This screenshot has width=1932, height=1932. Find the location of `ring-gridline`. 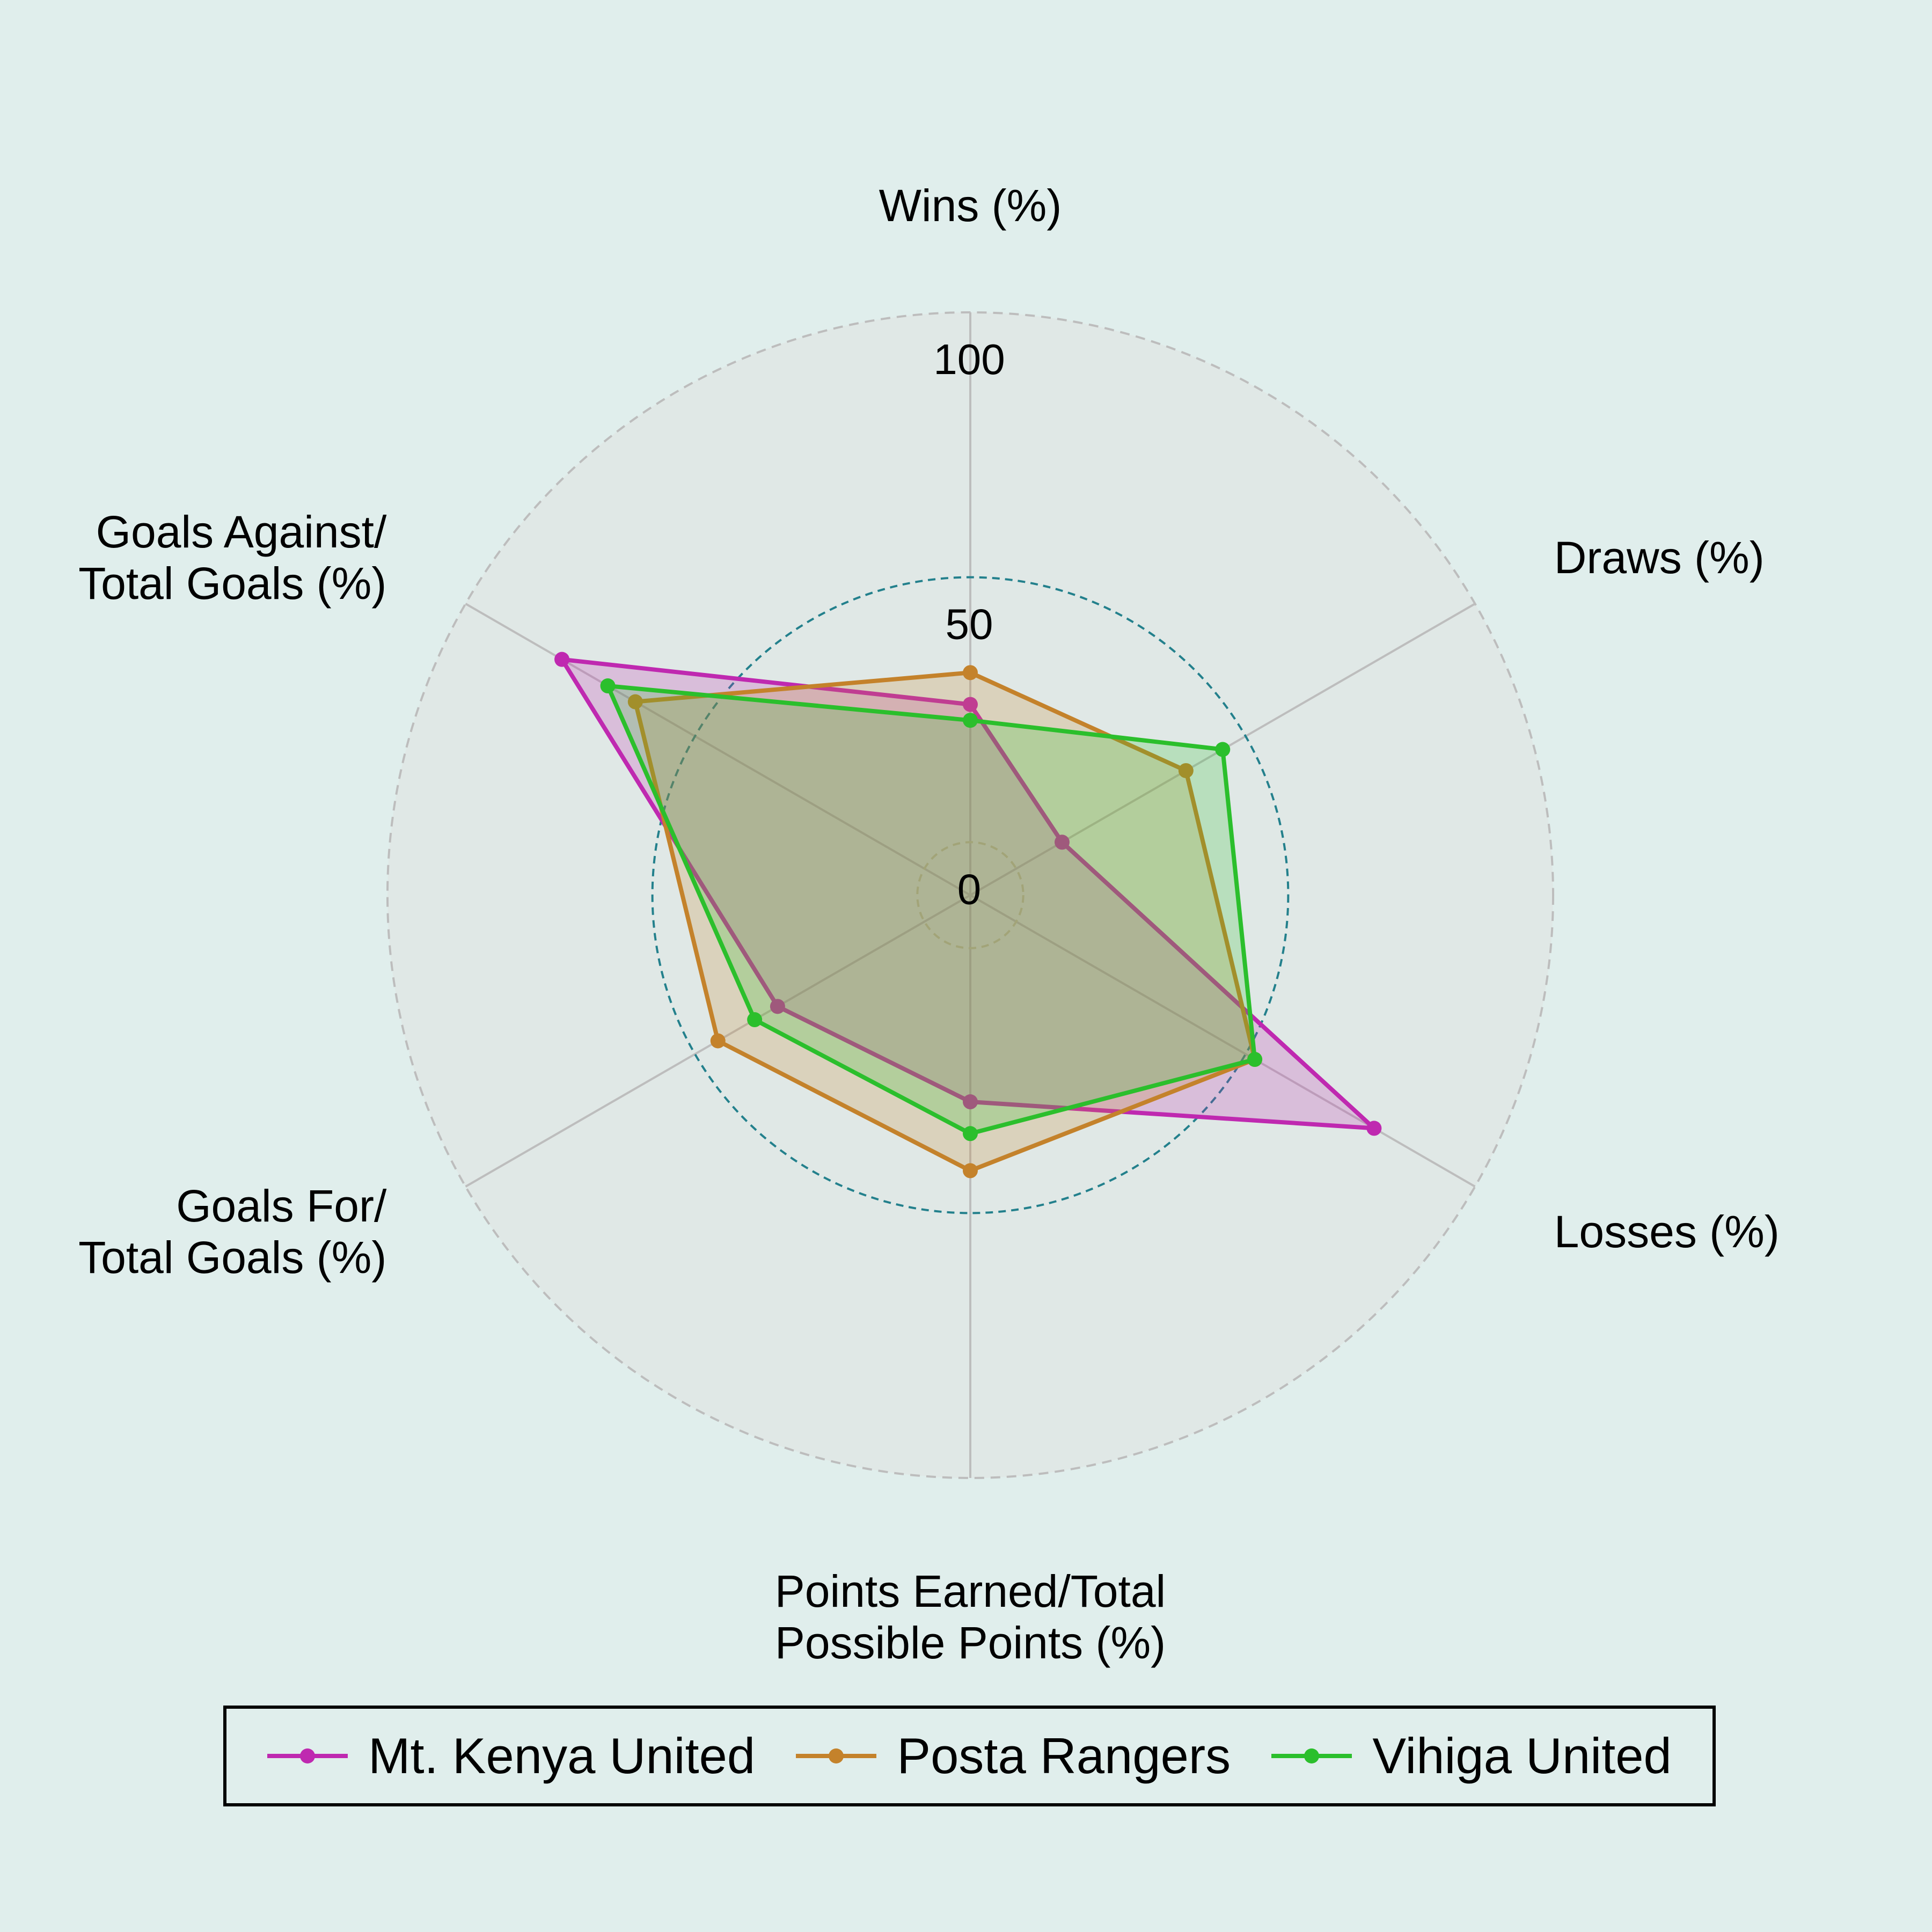

ring-gridline is located at coordinates (970, 895).